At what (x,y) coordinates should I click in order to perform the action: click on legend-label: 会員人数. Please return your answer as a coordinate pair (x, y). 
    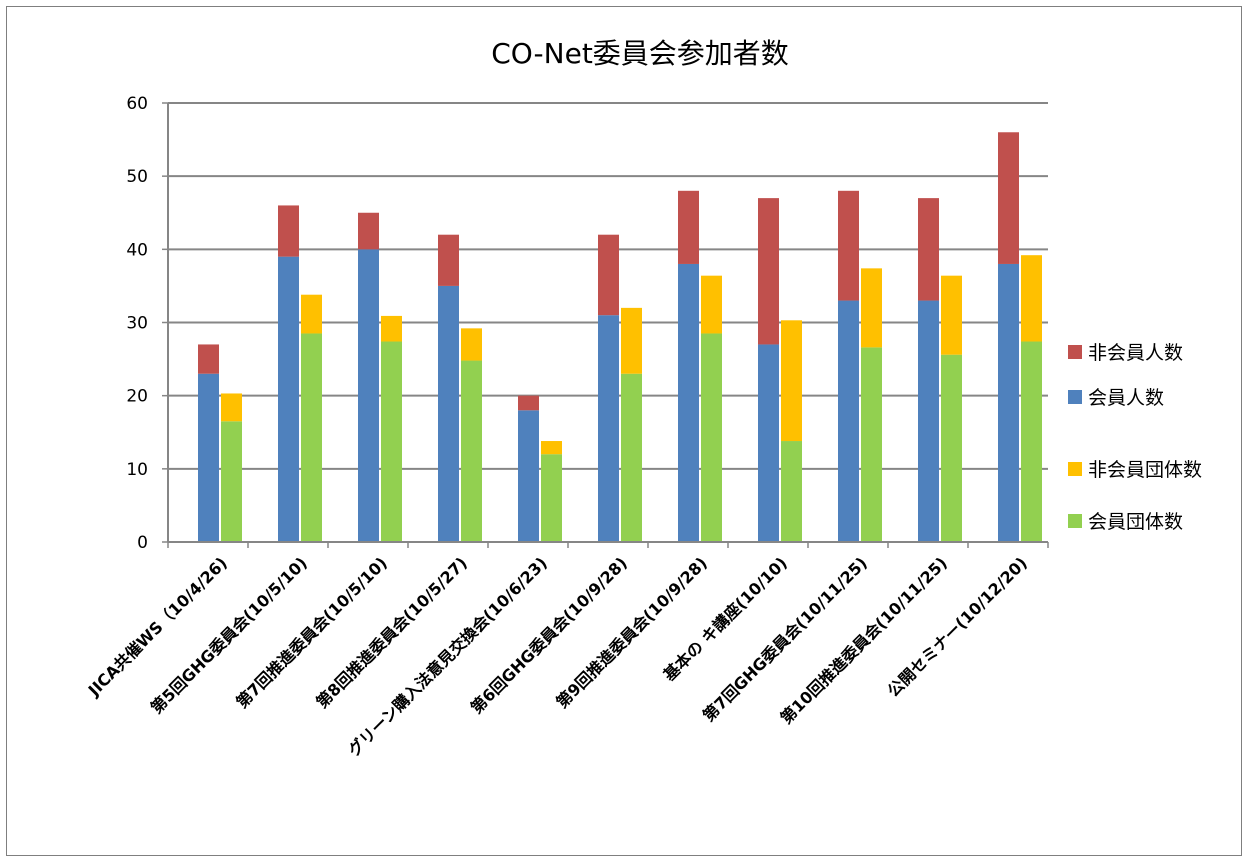
    Looking at the image, I should click on (1126, 398).